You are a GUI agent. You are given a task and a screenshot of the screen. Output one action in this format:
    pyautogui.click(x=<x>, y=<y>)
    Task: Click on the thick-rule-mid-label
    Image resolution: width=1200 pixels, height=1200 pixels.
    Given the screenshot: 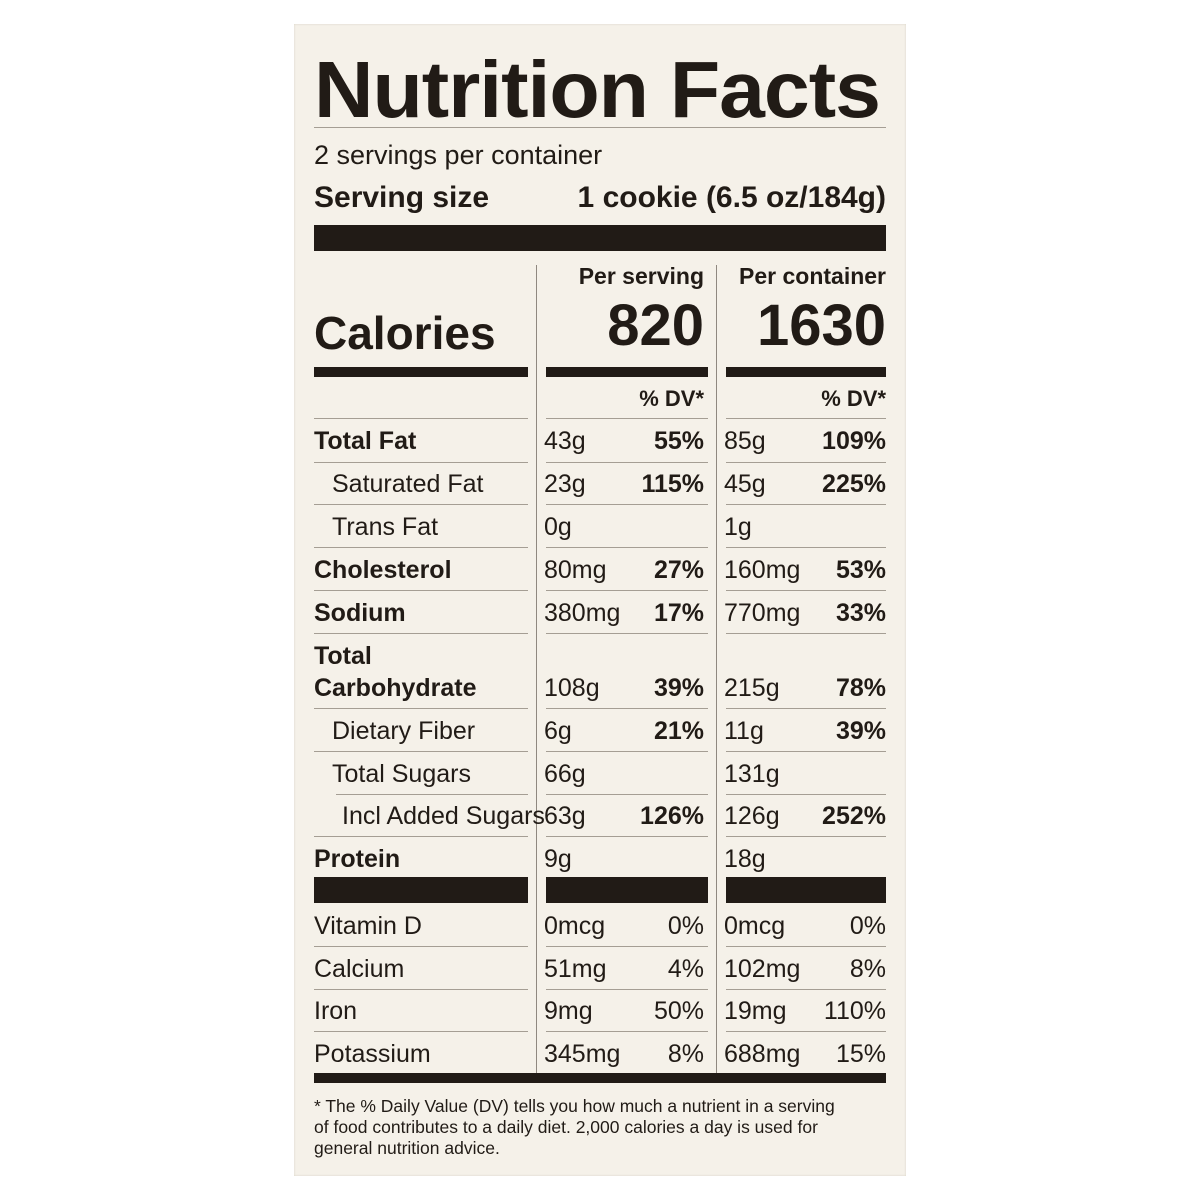 What is the action you would take?
    pyautogui.click(x=421, y=890)
    